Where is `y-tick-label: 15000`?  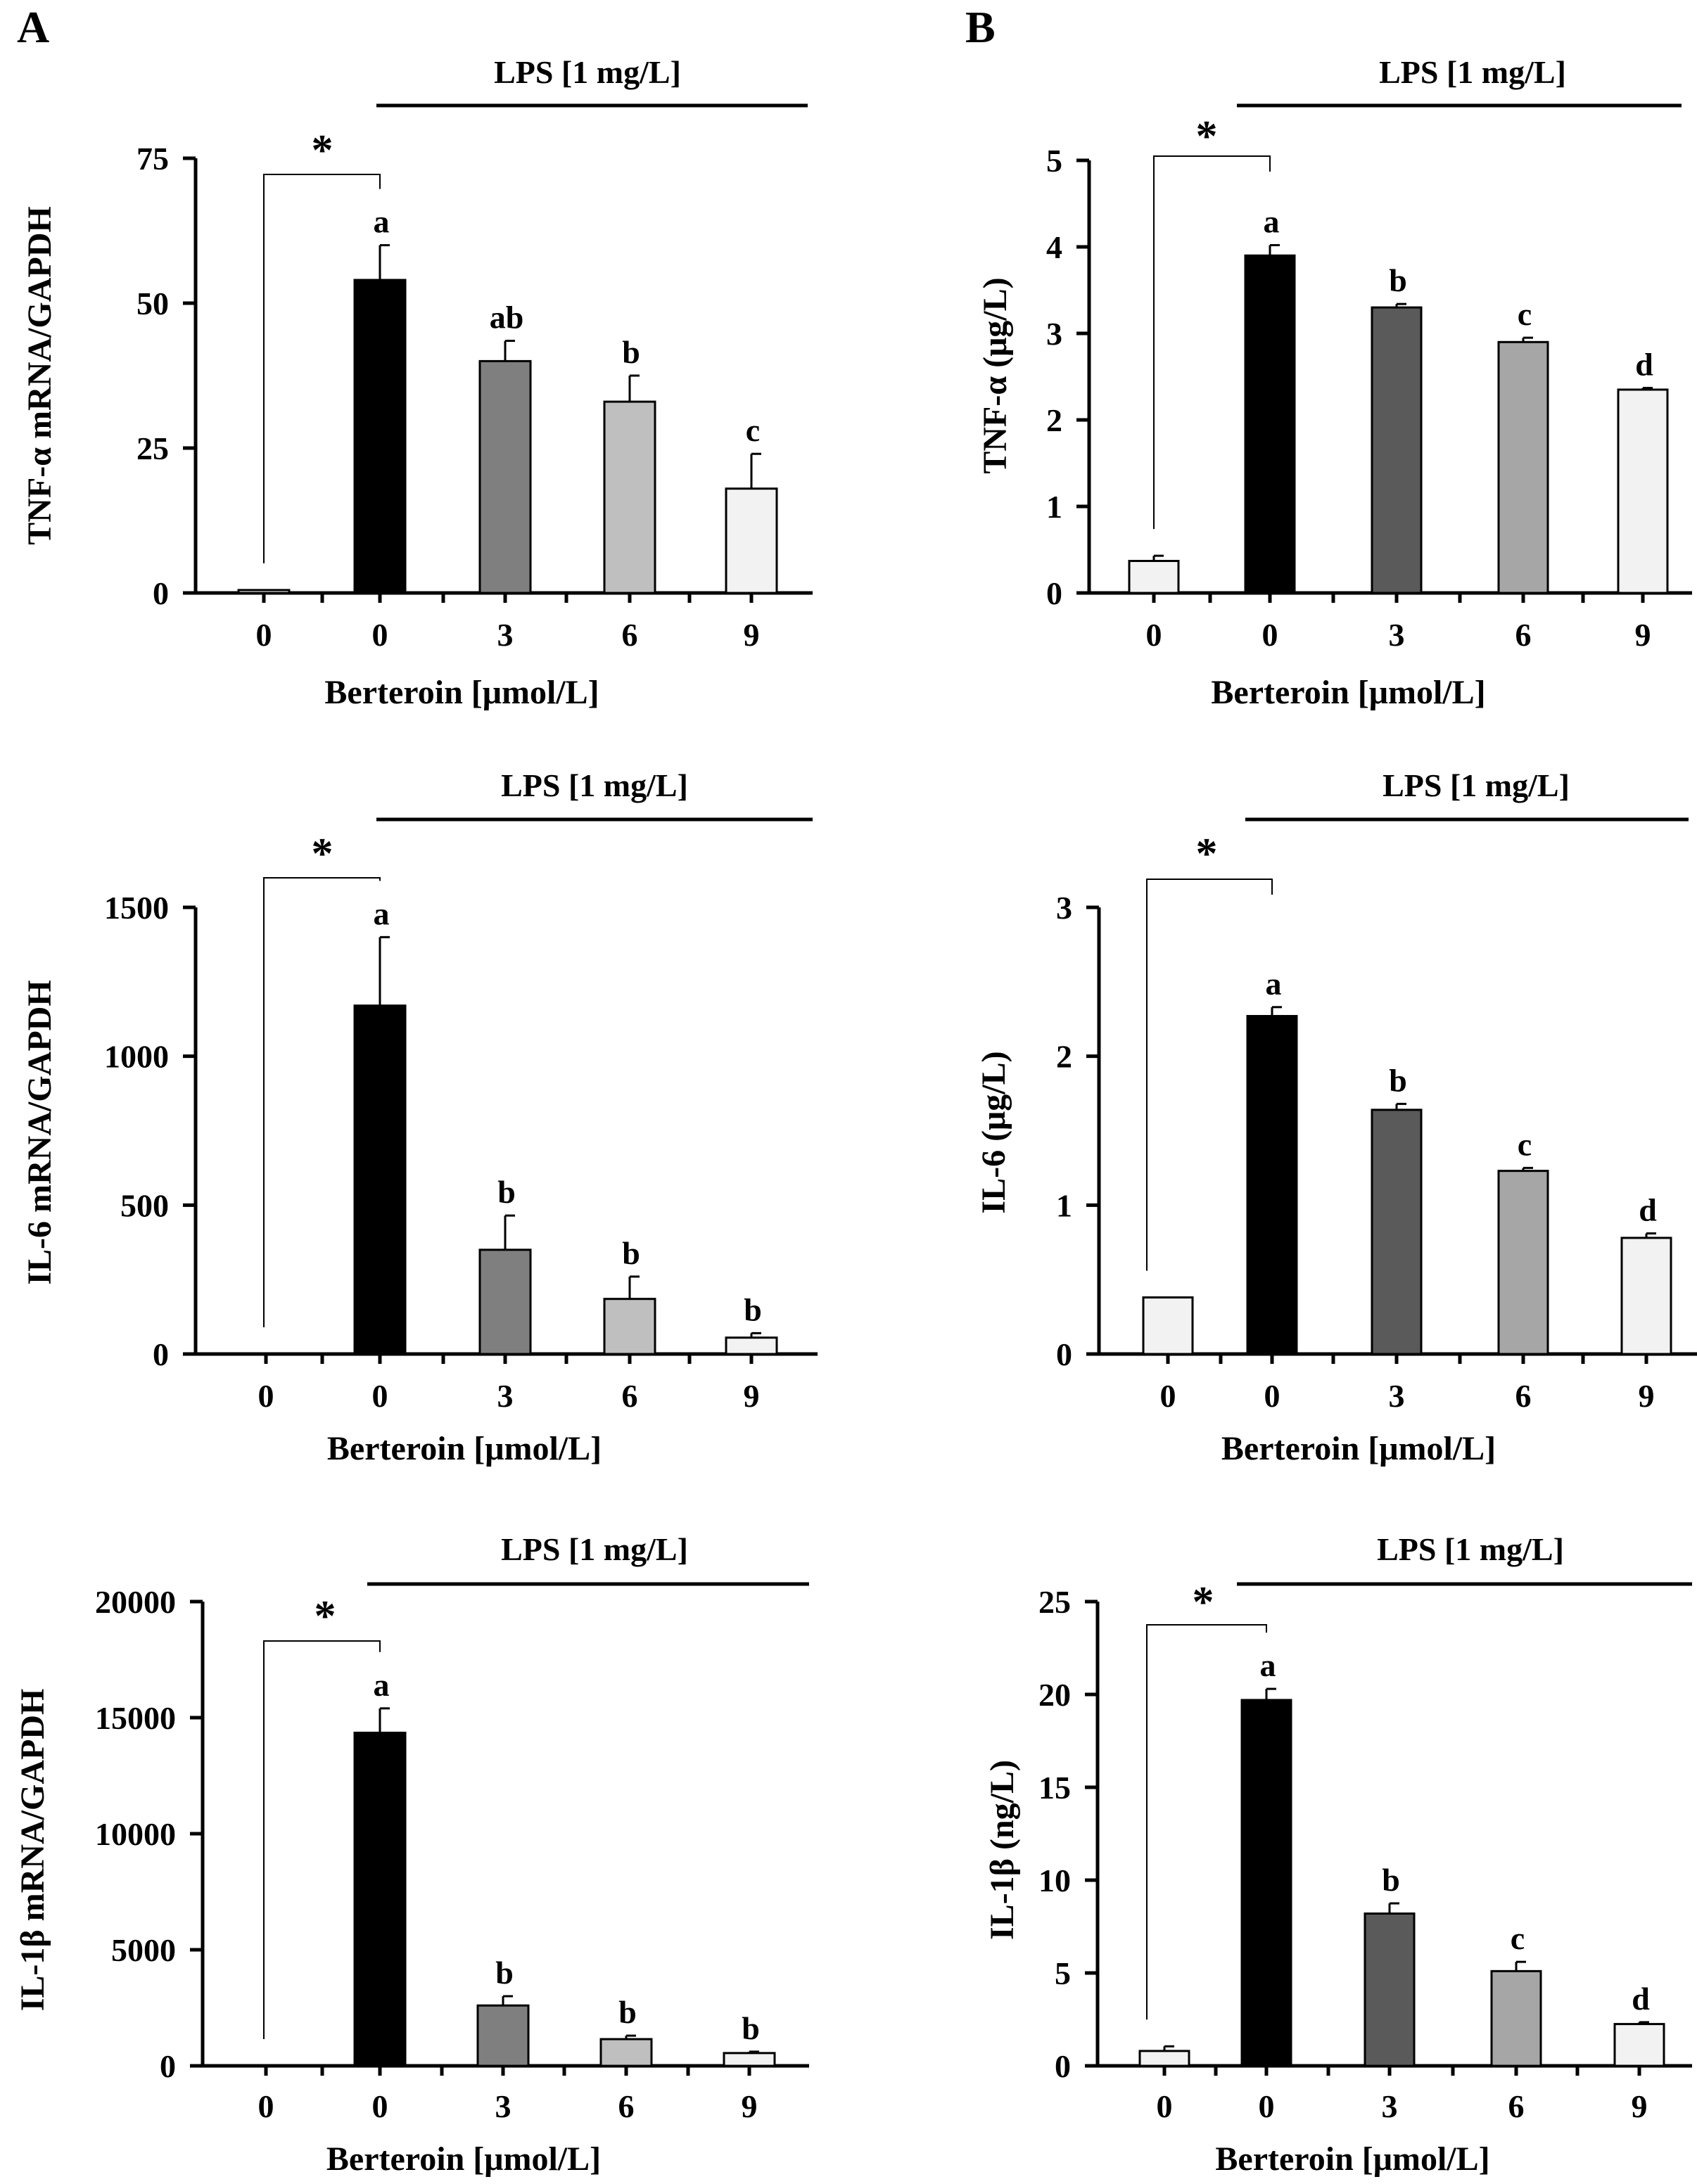 y-tick-label: 15000 is located at coordinates (135, 1718).